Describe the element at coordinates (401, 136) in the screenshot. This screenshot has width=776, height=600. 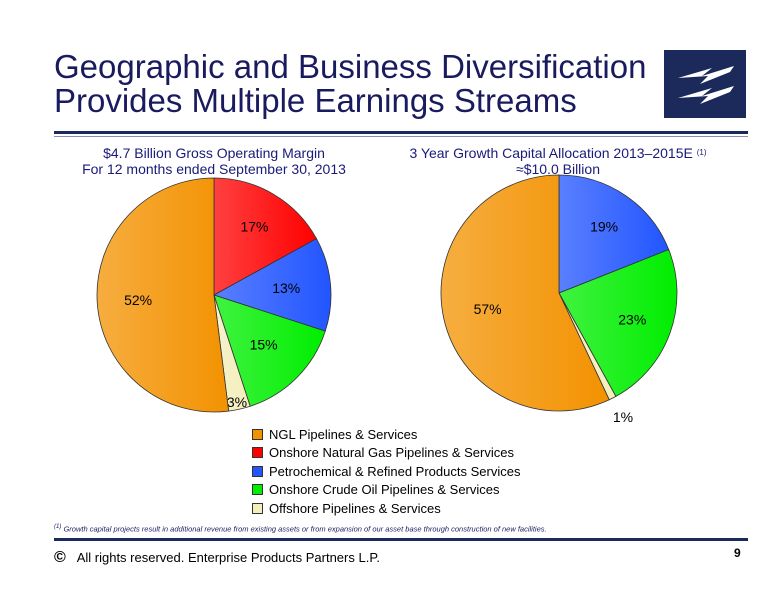
I see `title-rule-thin` at that location.